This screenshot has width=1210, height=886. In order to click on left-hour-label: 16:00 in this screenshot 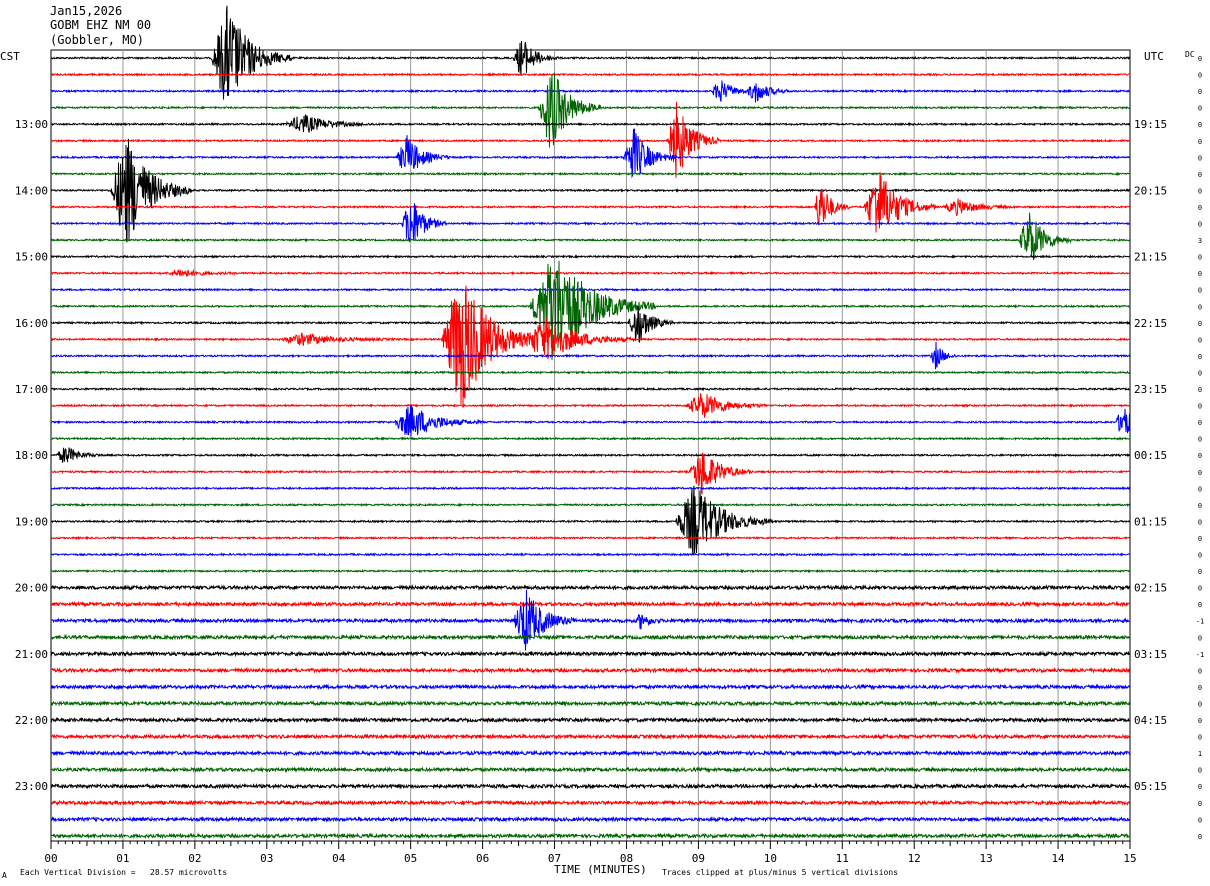, I will do `click(31, 323)`.